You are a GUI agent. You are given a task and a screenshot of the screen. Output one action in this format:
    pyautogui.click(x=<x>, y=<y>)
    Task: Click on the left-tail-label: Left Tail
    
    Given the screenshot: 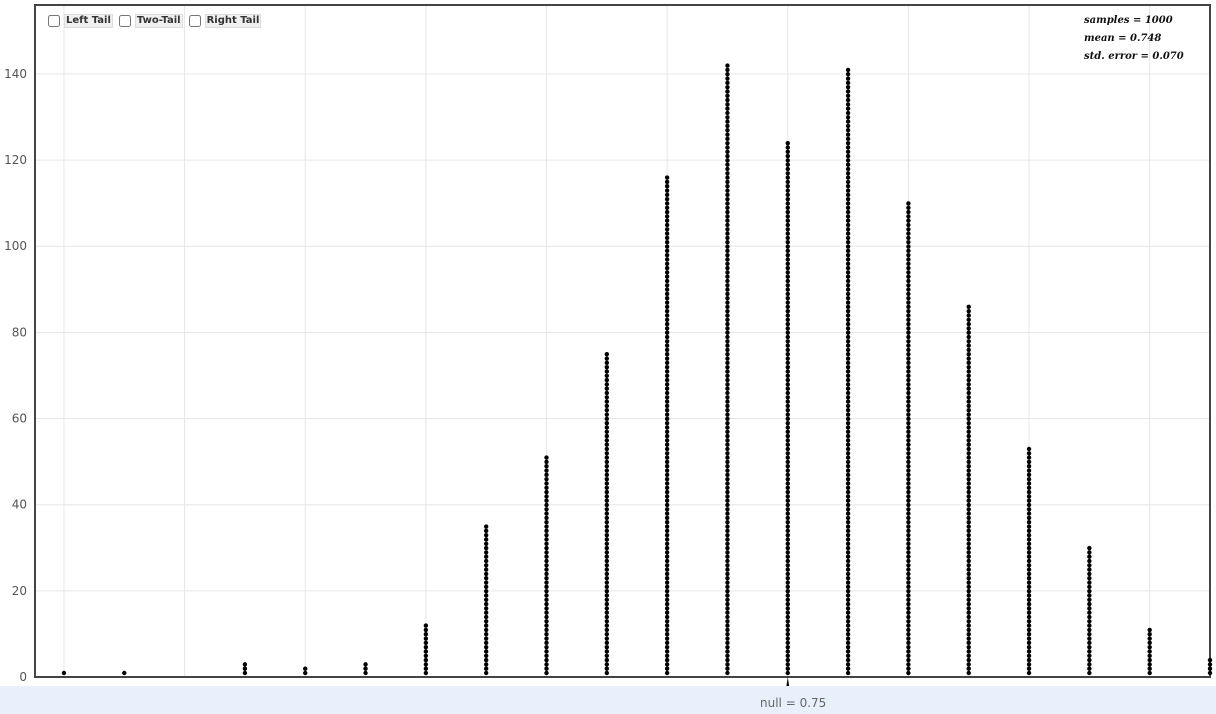 What is the action you would take?
    pyautogui.click(x=88, y=21)
    